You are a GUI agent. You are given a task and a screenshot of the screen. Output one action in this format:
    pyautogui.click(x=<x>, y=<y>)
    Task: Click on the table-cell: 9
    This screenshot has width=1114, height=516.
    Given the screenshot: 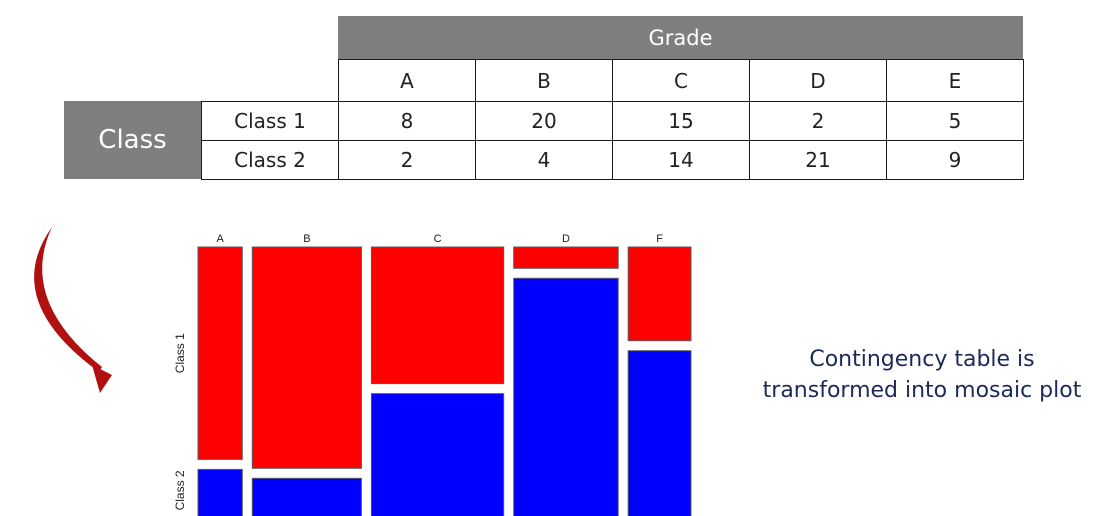 What is the action you would take?
    pyautogui.click(x=955, y=160)
    